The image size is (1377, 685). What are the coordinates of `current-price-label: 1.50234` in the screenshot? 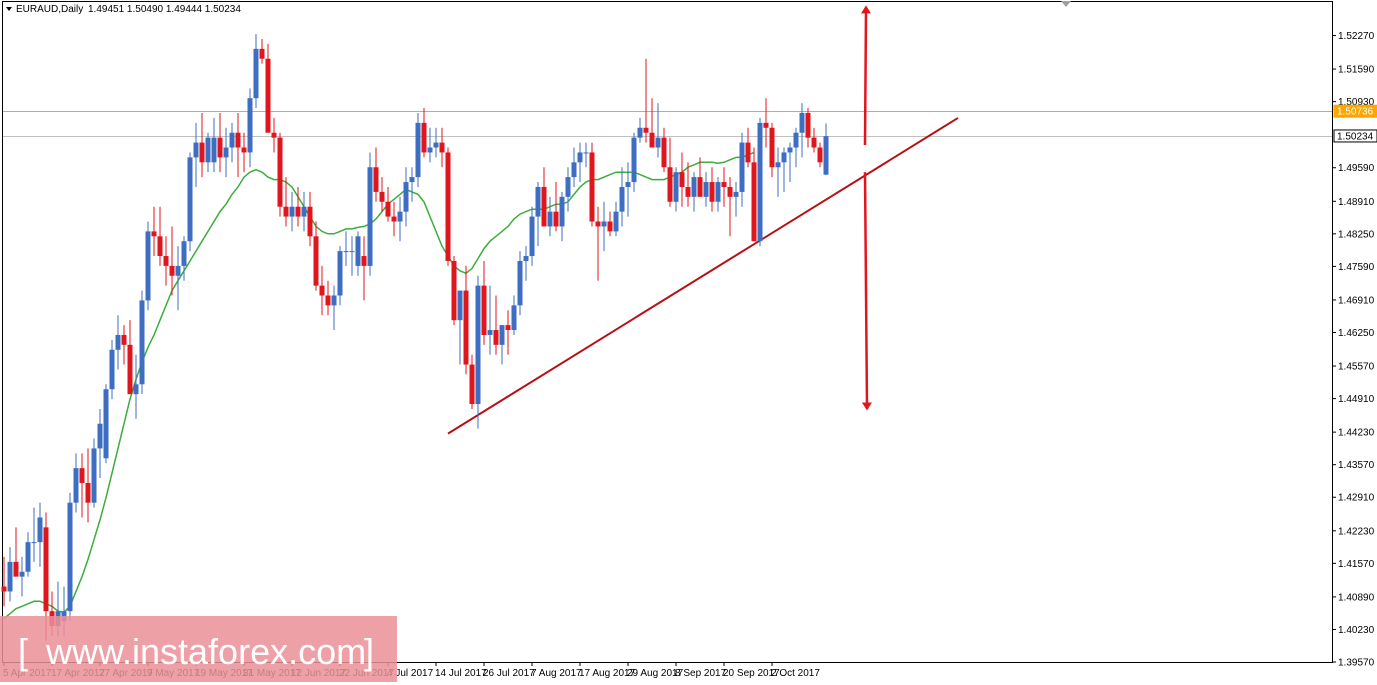 It's located at (1355, 136).